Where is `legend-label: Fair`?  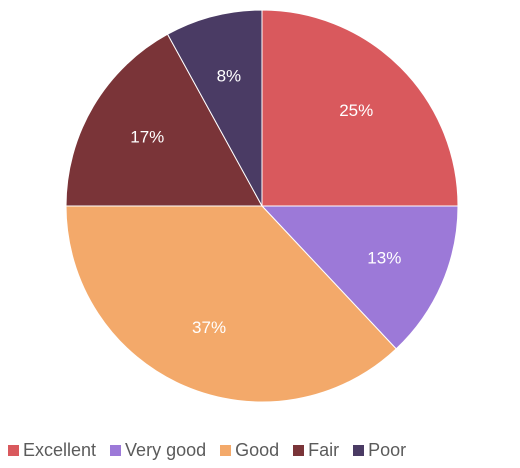
legend-label: Fair is located at coordinates (324, 449).